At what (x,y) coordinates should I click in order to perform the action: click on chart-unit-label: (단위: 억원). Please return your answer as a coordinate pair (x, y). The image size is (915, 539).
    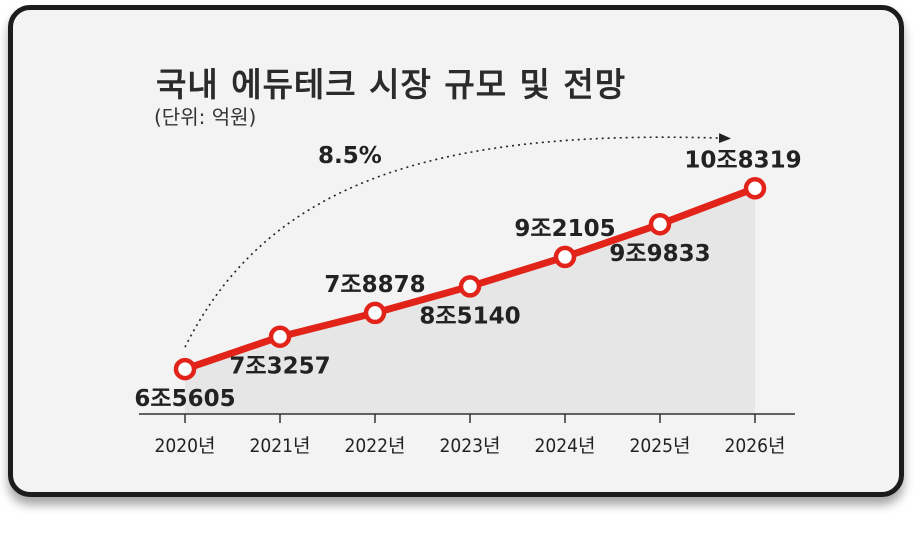
    Looking at the image, I should click on (205, 117).